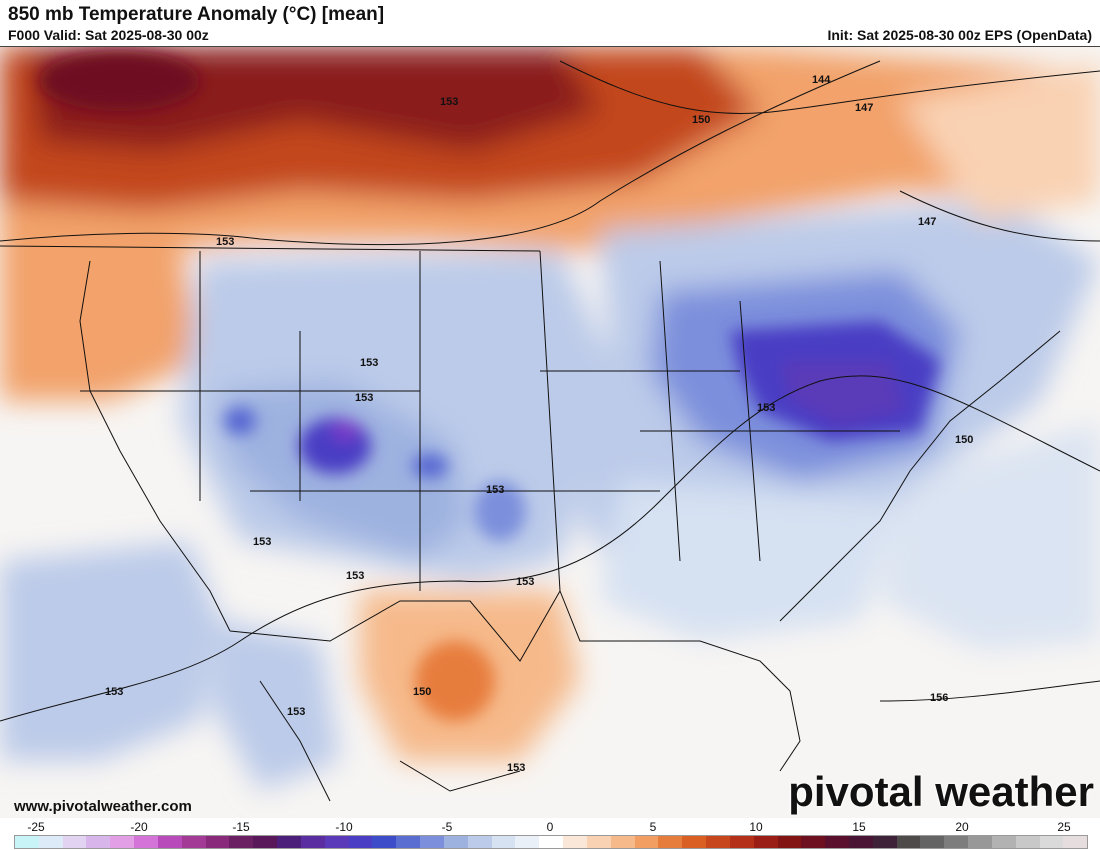  Describe the element at coordinates (241, 827) in the screenshot. I see `legend-tick: -15` at that location.